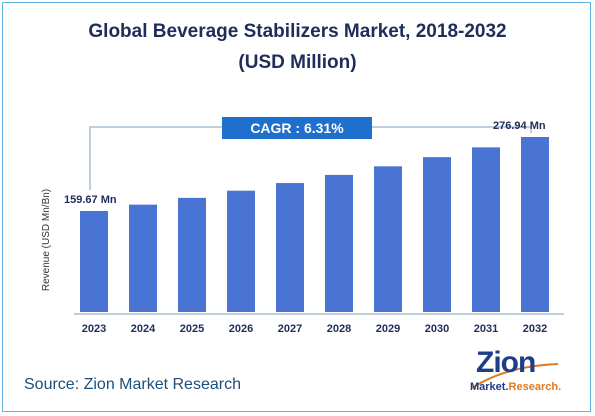  I want to click on data-label-first: 159.67 Mn, so click(90, 200).